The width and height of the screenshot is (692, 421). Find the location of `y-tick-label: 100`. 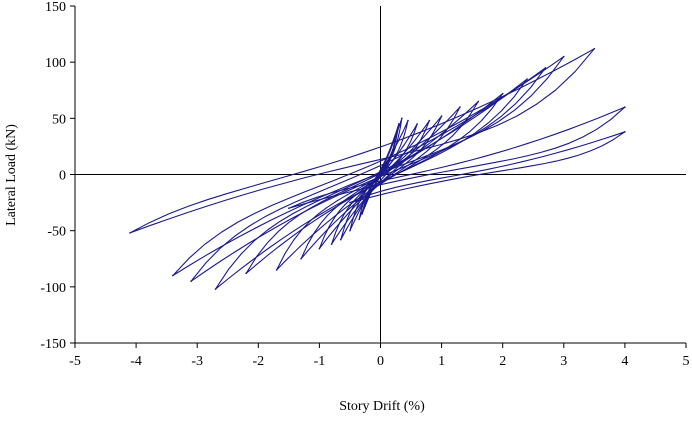

y-tick-label: 100 is located at coordinates (55, 63).